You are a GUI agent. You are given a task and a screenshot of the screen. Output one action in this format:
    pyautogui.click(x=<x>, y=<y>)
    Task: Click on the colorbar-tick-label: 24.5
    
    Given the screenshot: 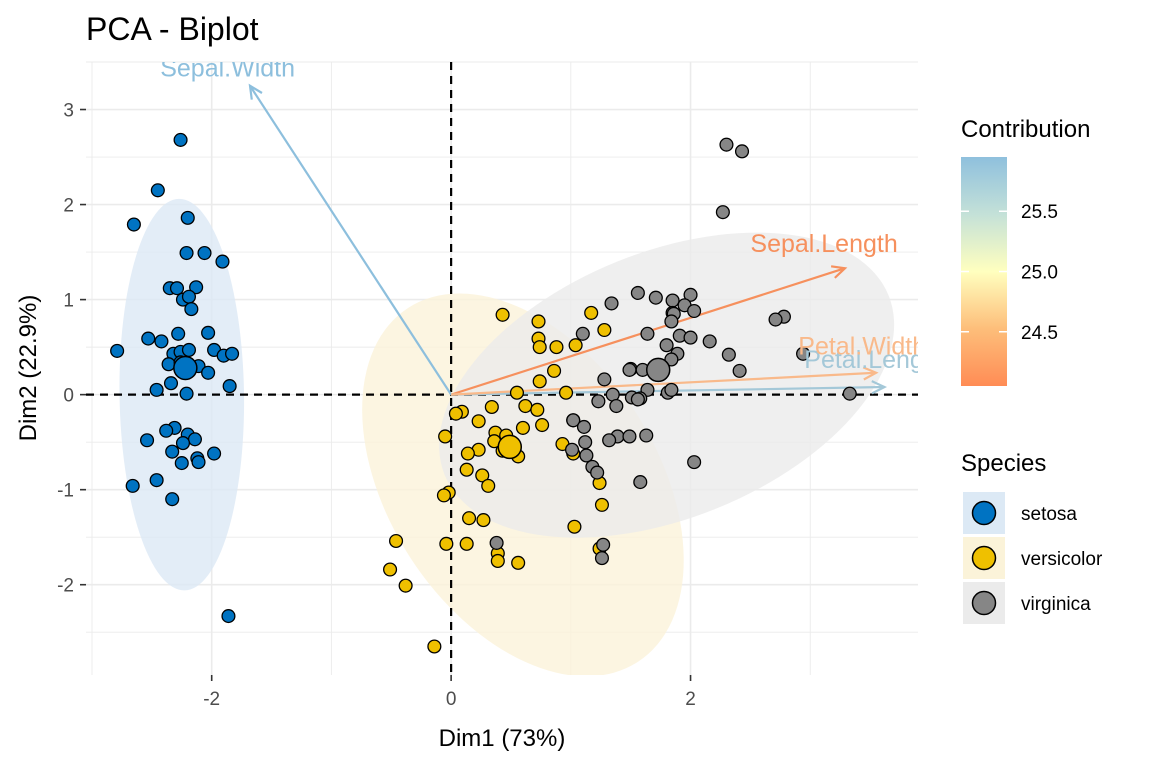 What is the action you would take?
    pyautogui.click(x=1039, y=333)
    